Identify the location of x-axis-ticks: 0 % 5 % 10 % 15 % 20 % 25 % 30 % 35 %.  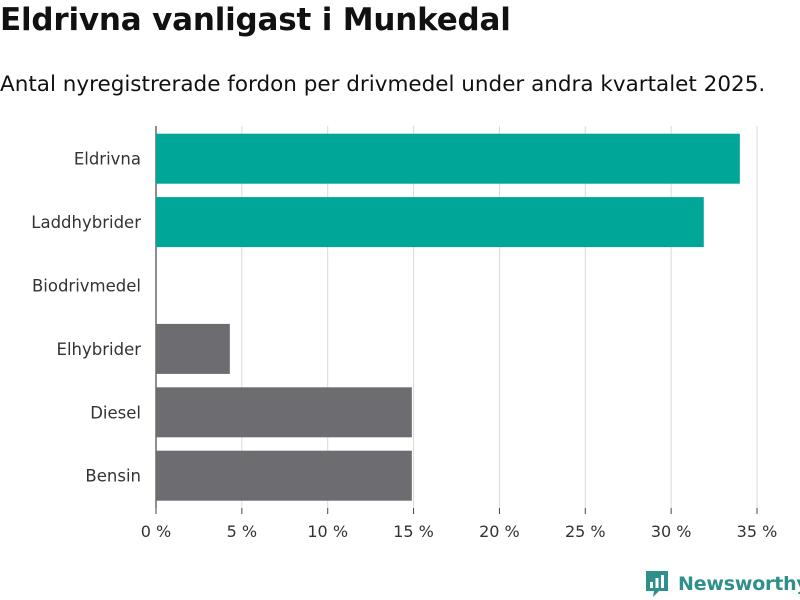
(459, 524).